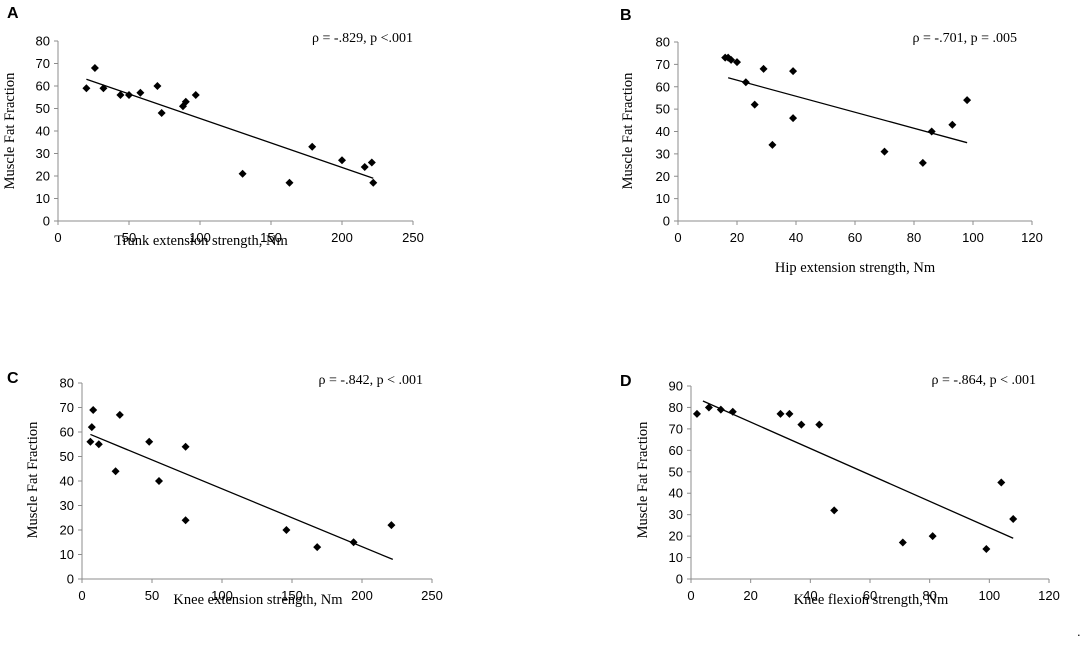 This screenshot has height=647, width=1084. What do you see at coordinates (152, 595) in the screenshot?
I see `x-tick-label: 50` at bounding box center [152, 595].